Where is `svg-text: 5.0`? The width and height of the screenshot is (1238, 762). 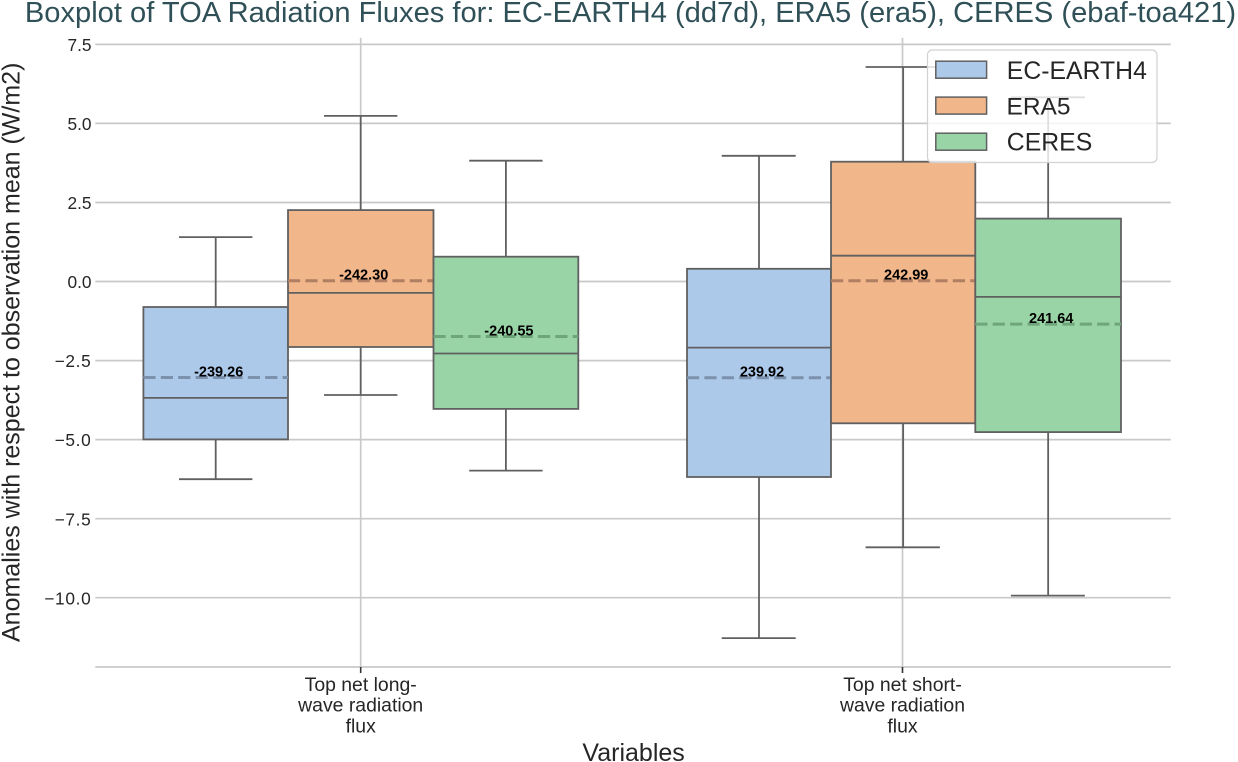 svg-text: 5.0 is located at coordinates (79, 124).